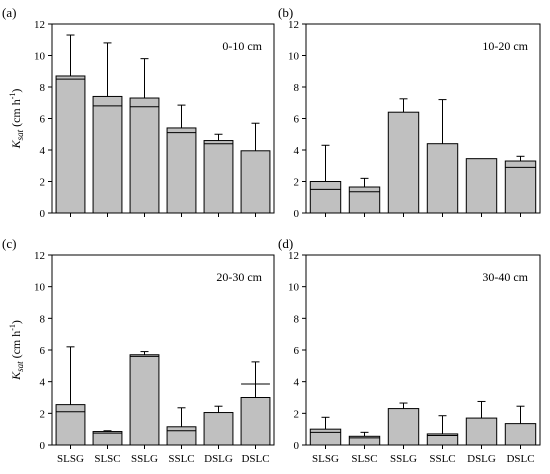 This screenshot has height=474, width=550. Describe the element at coordinates (285, 12) in the screenshot. I see `panel-label: (b)` at that location.